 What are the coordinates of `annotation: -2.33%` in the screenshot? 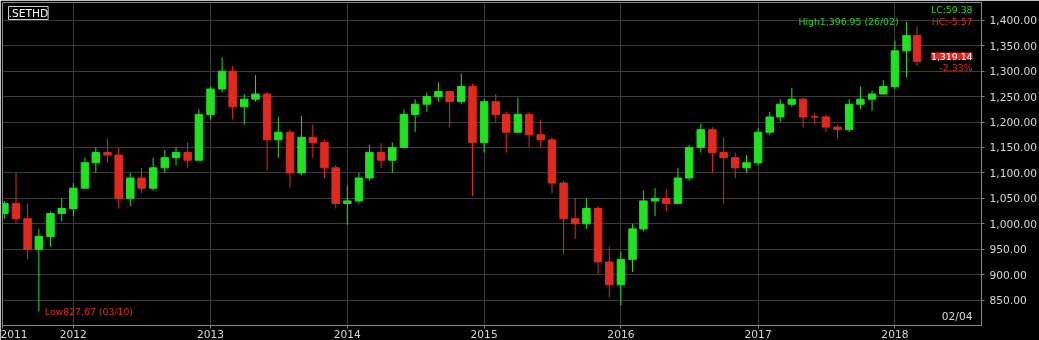 It's located at (956, 67).